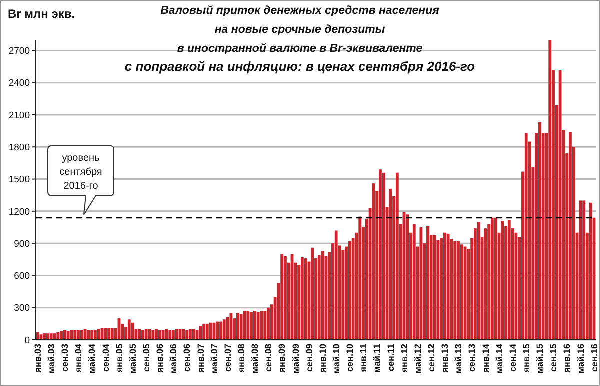 The width and height of the screenshot is (600, 386). I want to click on x-tick-label: сен.10, so click(350, 358).